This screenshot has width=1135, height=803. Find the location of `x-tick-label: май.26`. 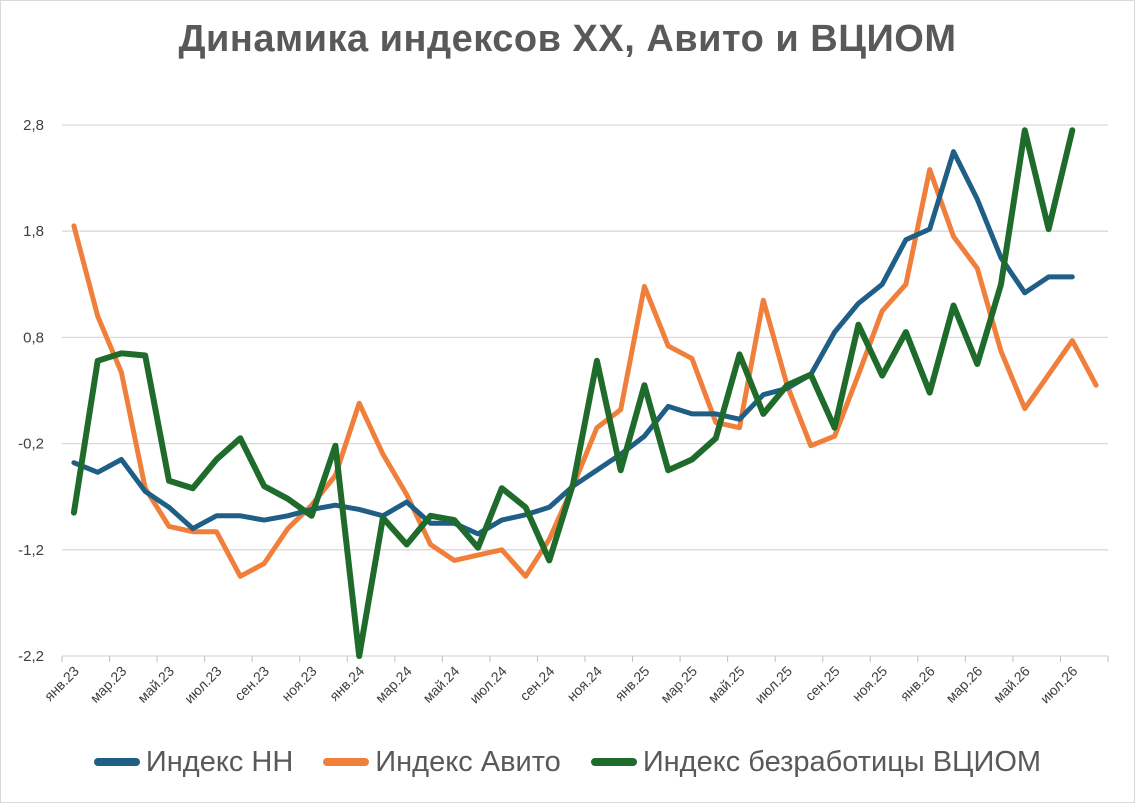

x-tick-label: май.26 is located at coordinates (1011, 684).